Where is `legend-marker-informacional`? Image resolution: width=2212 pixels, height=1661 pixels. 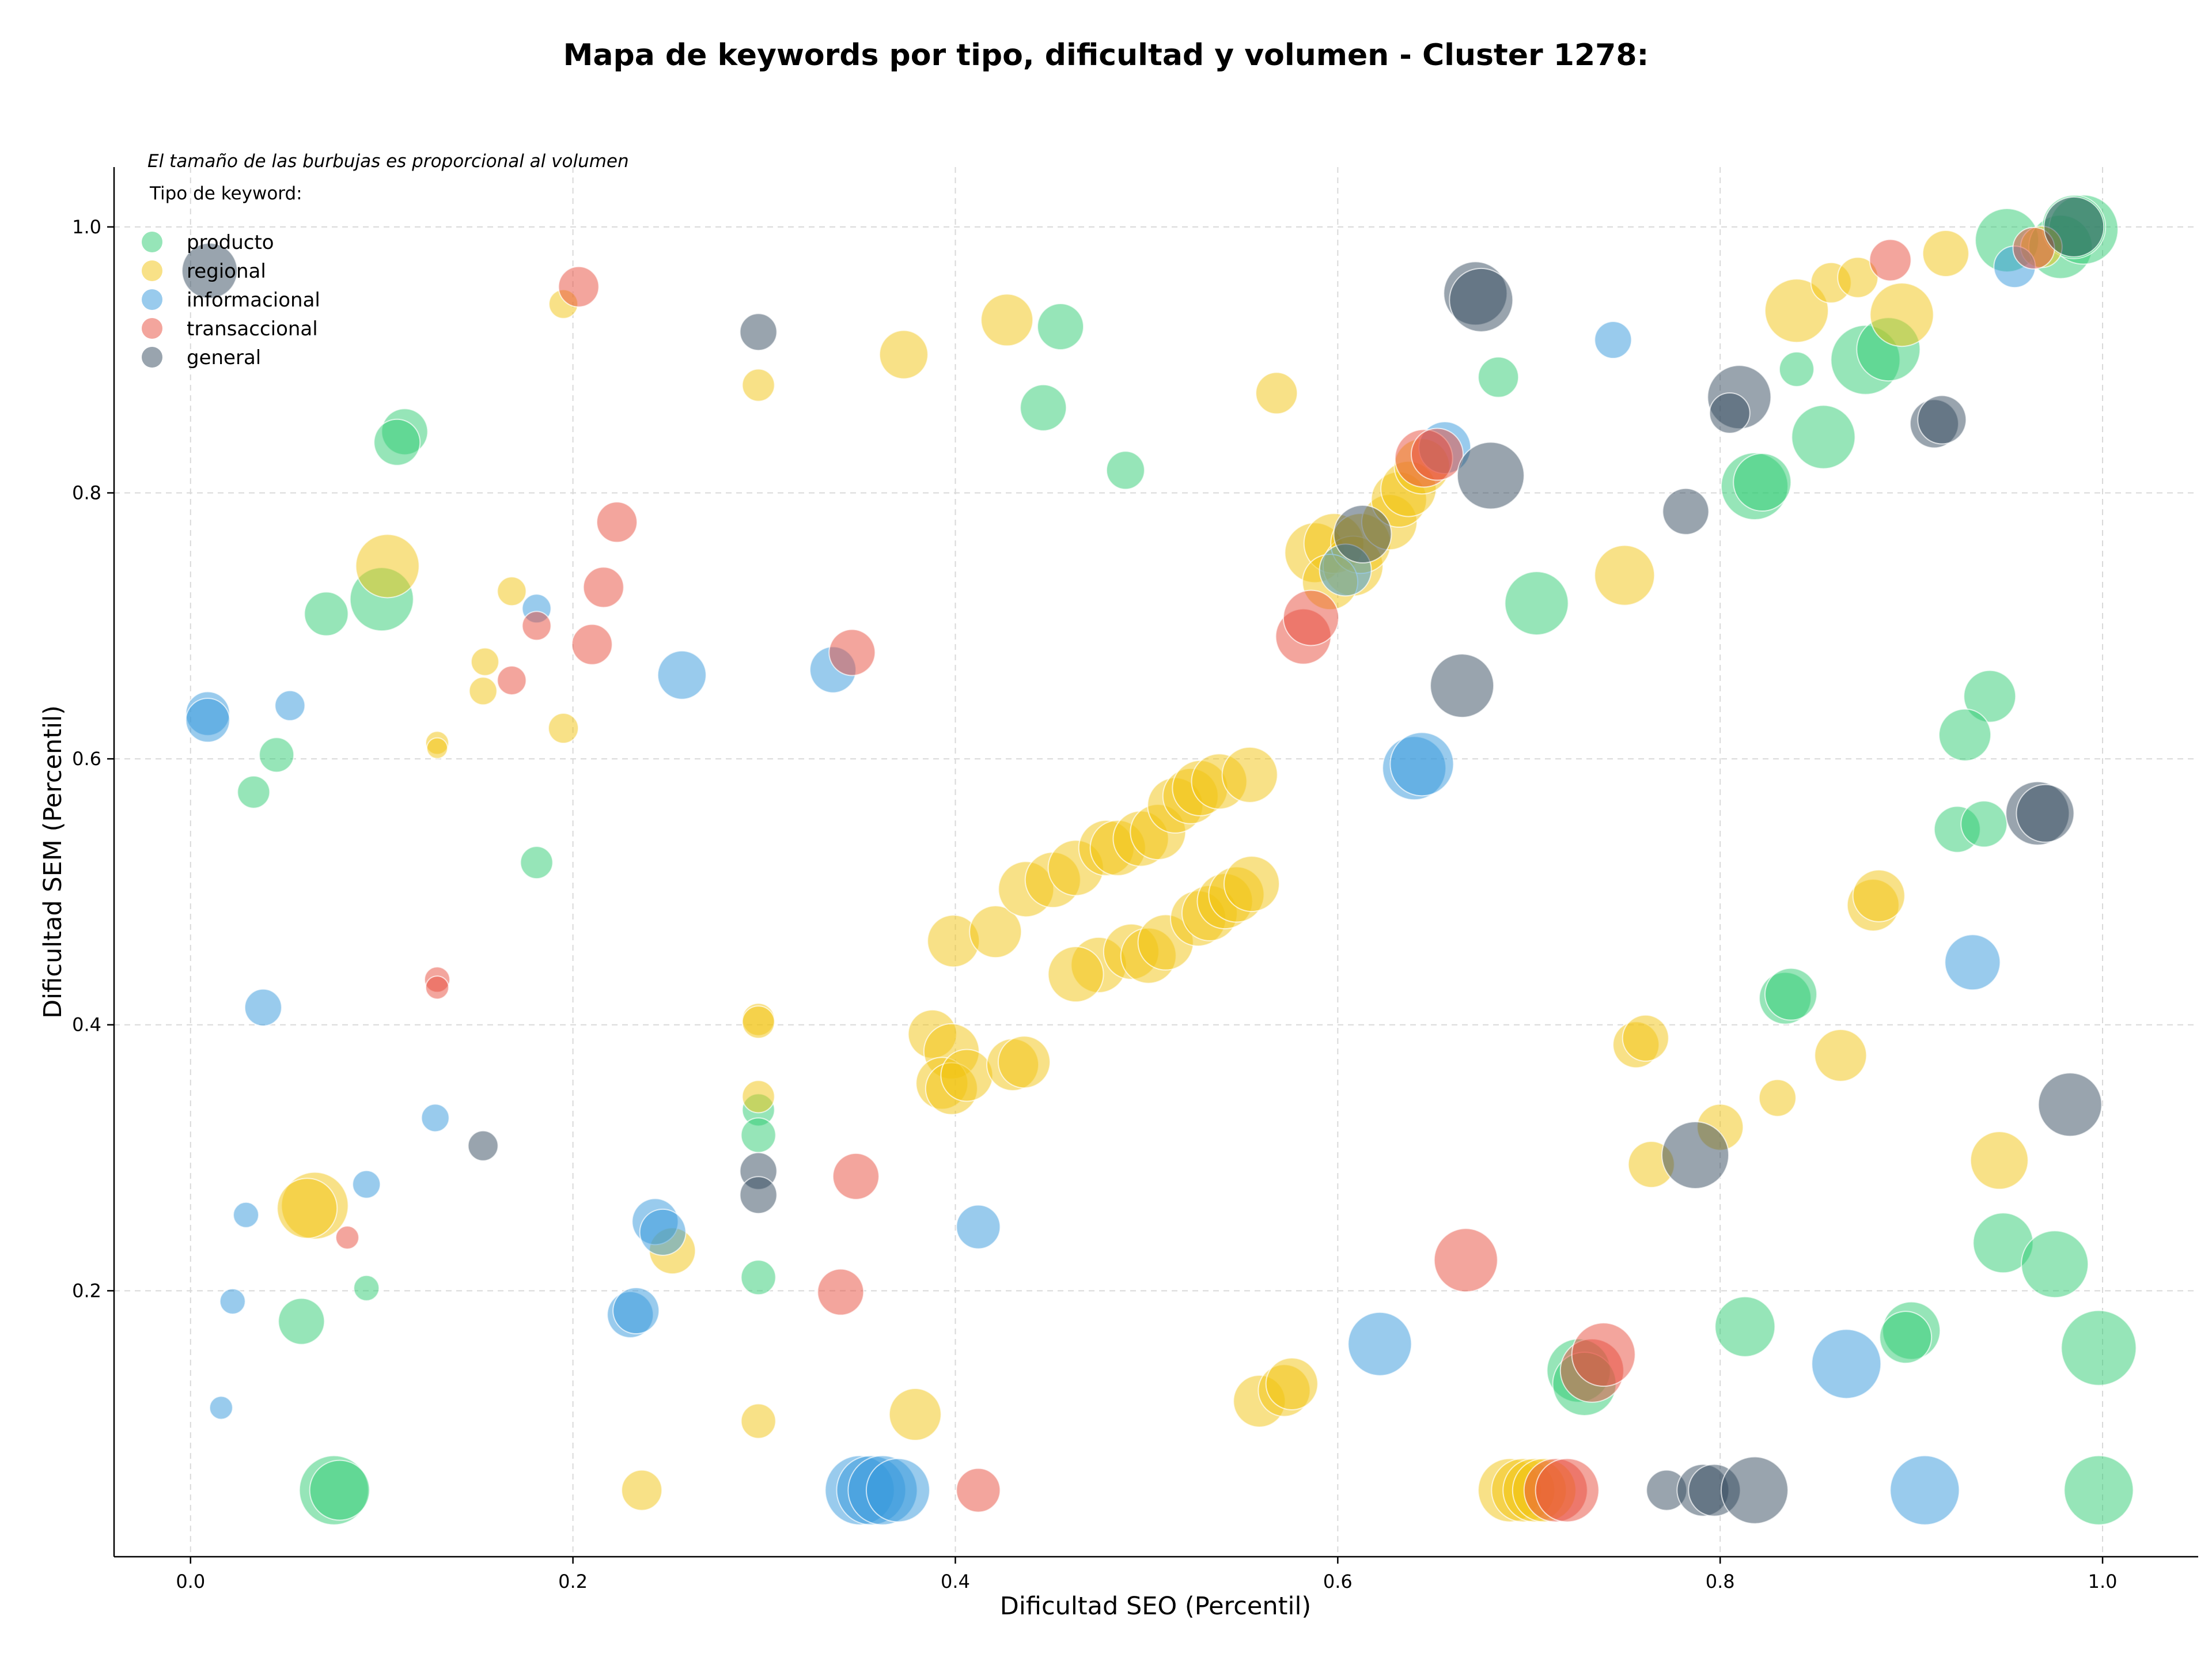 legend-marker-informacional is located at coordinates (152, 299).